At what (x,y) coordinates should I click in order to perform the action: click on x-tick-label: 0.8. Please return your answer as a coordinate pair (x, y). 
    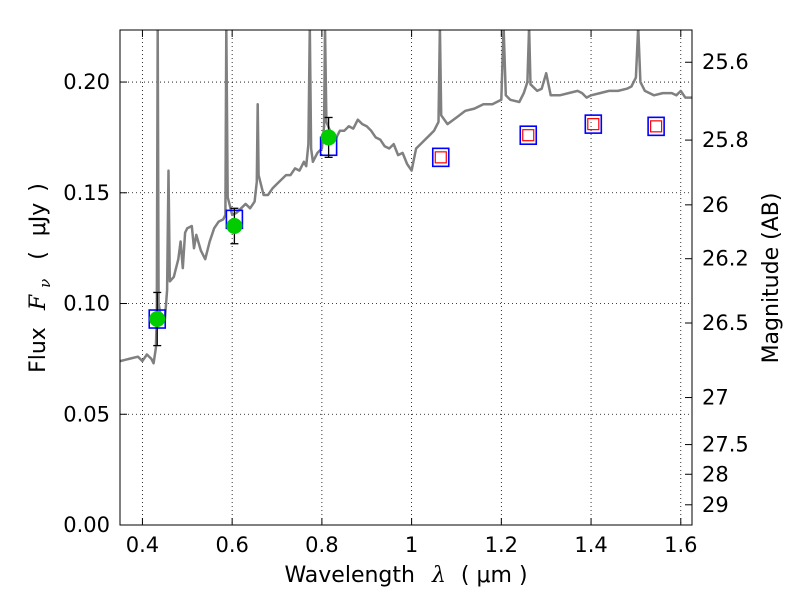
    Looking at the image, I should click on (321, 545).